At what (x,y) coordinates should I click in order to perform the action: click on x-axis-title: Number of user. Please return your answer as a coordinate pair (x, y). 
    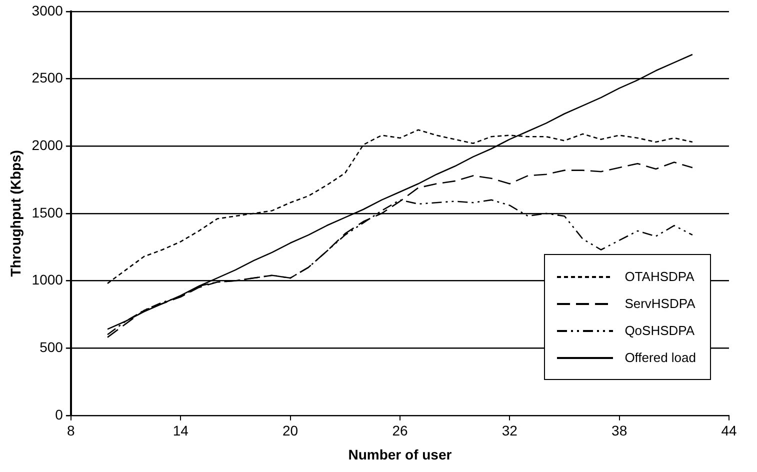
    Looking at the image, I should click on (400, 454).